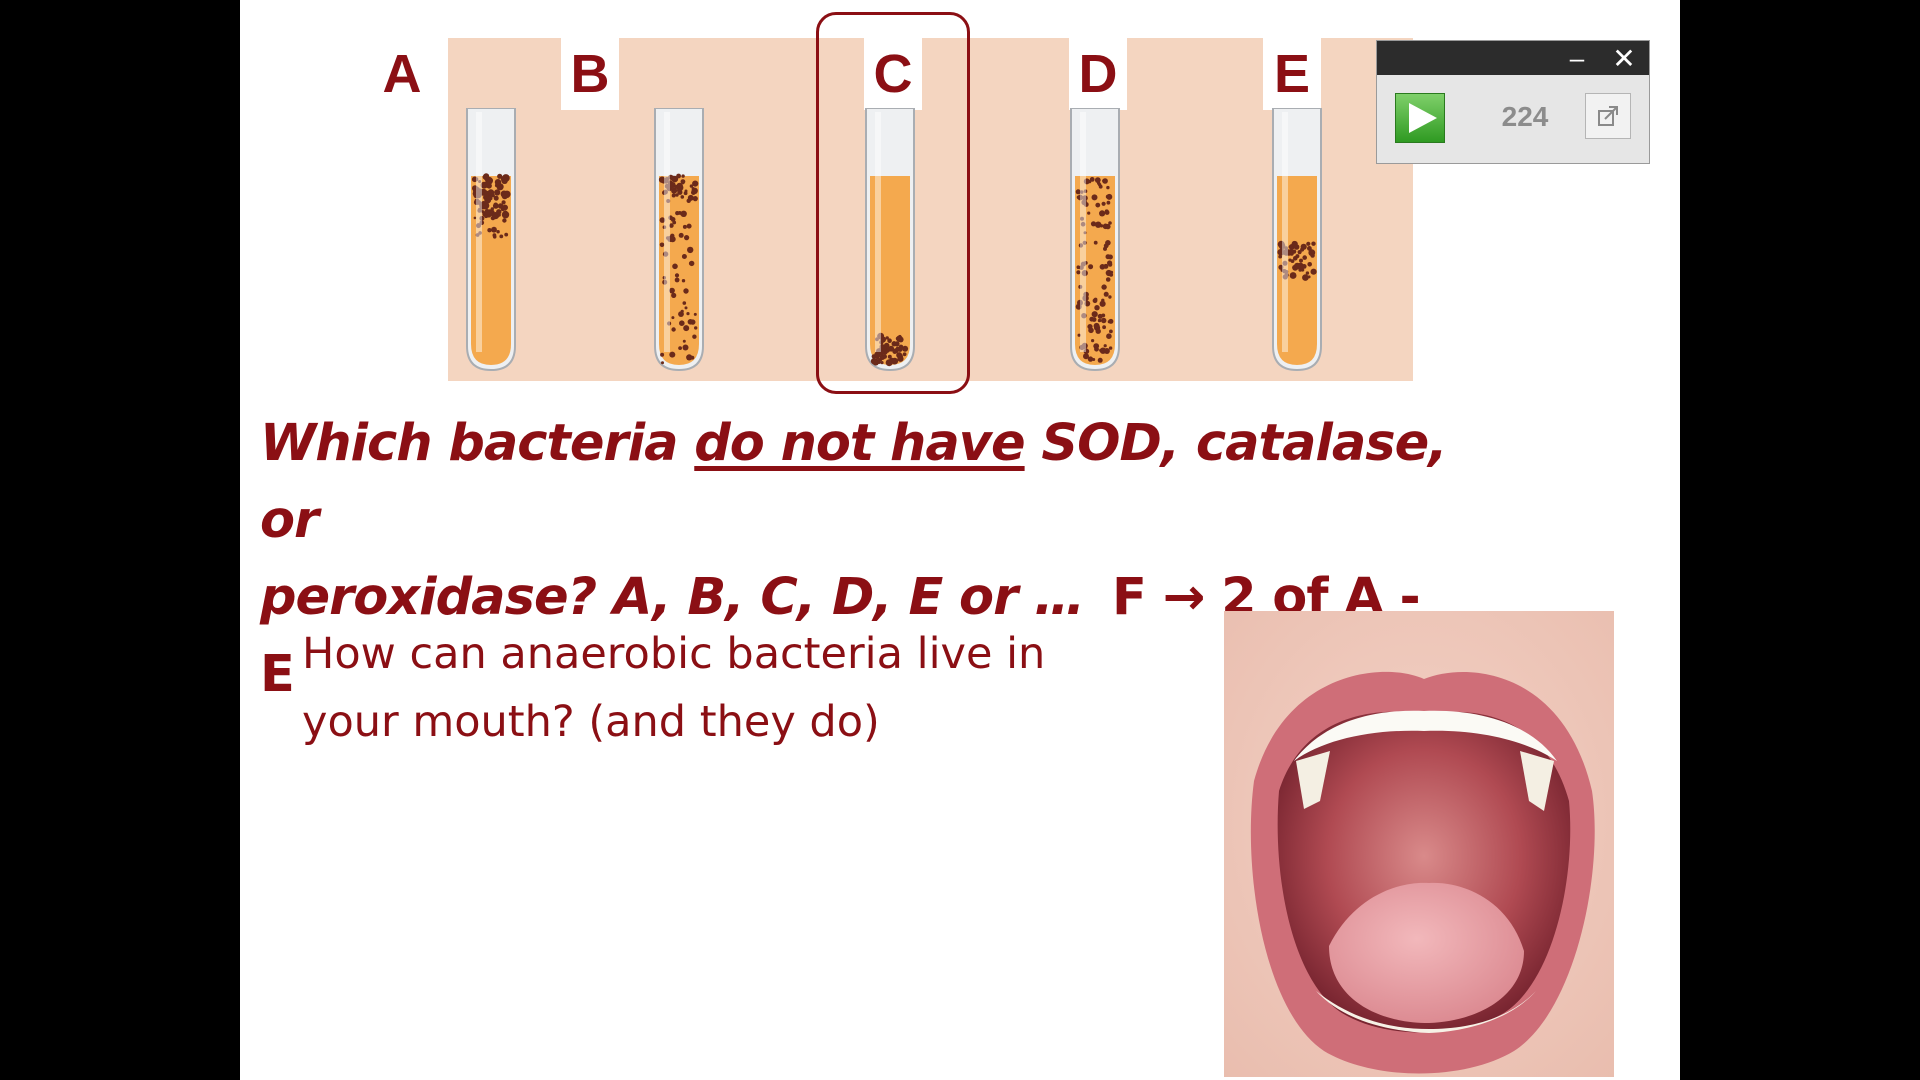 The width and height of the screenshot is (1920, 1080). I want to click on tube-label-c: C, so click(893, 74).